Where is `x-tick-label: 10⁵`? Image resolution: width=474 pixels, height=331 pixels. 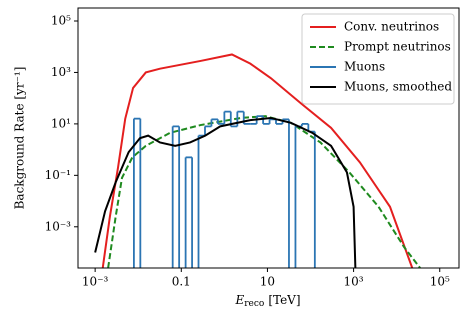 x-tick-label: 10⁵ is located at coordinates (440, 282).